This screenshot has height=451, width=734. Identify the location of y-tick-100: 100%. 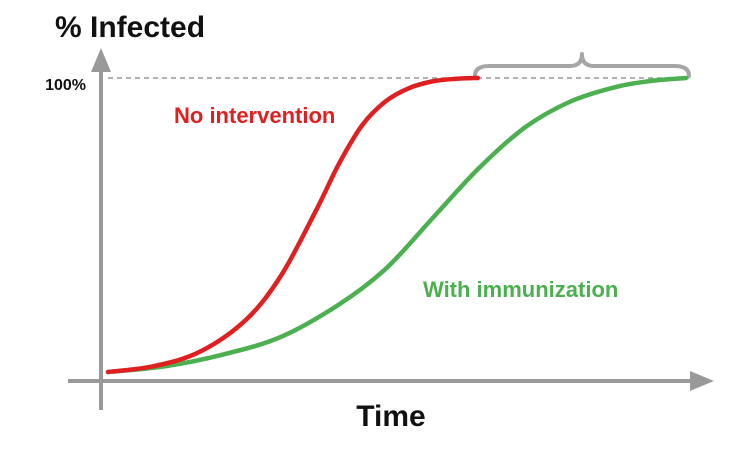
(65, 85).